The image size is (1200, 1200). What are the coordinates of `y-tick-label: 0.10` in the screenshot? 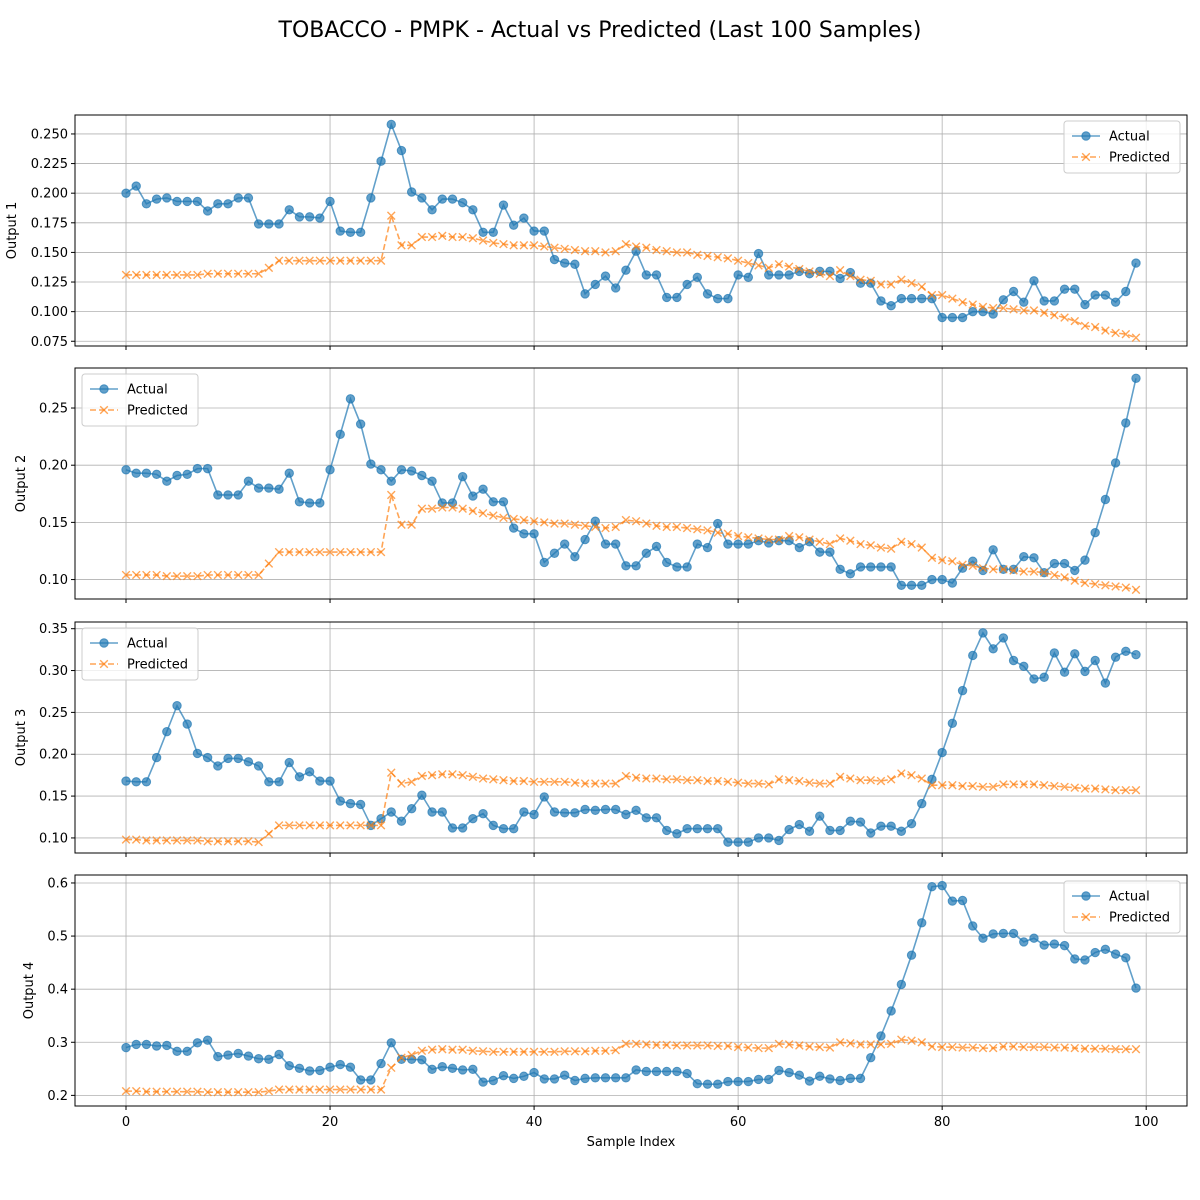 It's located at (53, 580).